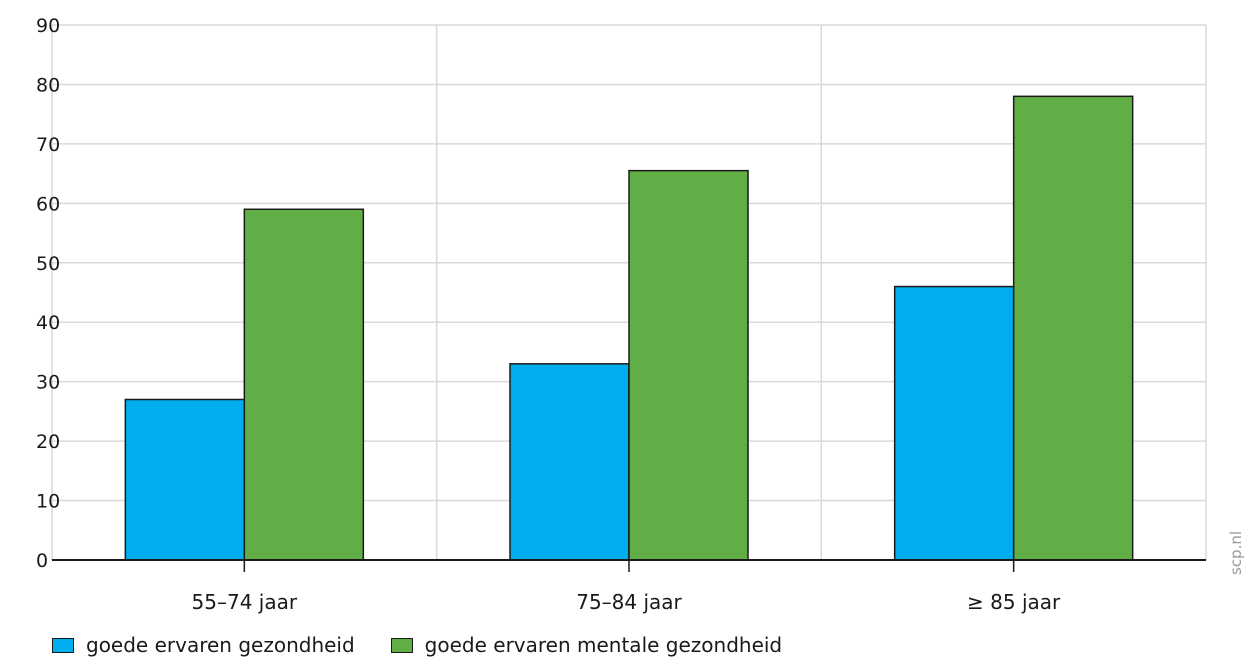 This screenshot has width=1248, height=659. I want to click on y-tick-label: 30, so click(48, 383).